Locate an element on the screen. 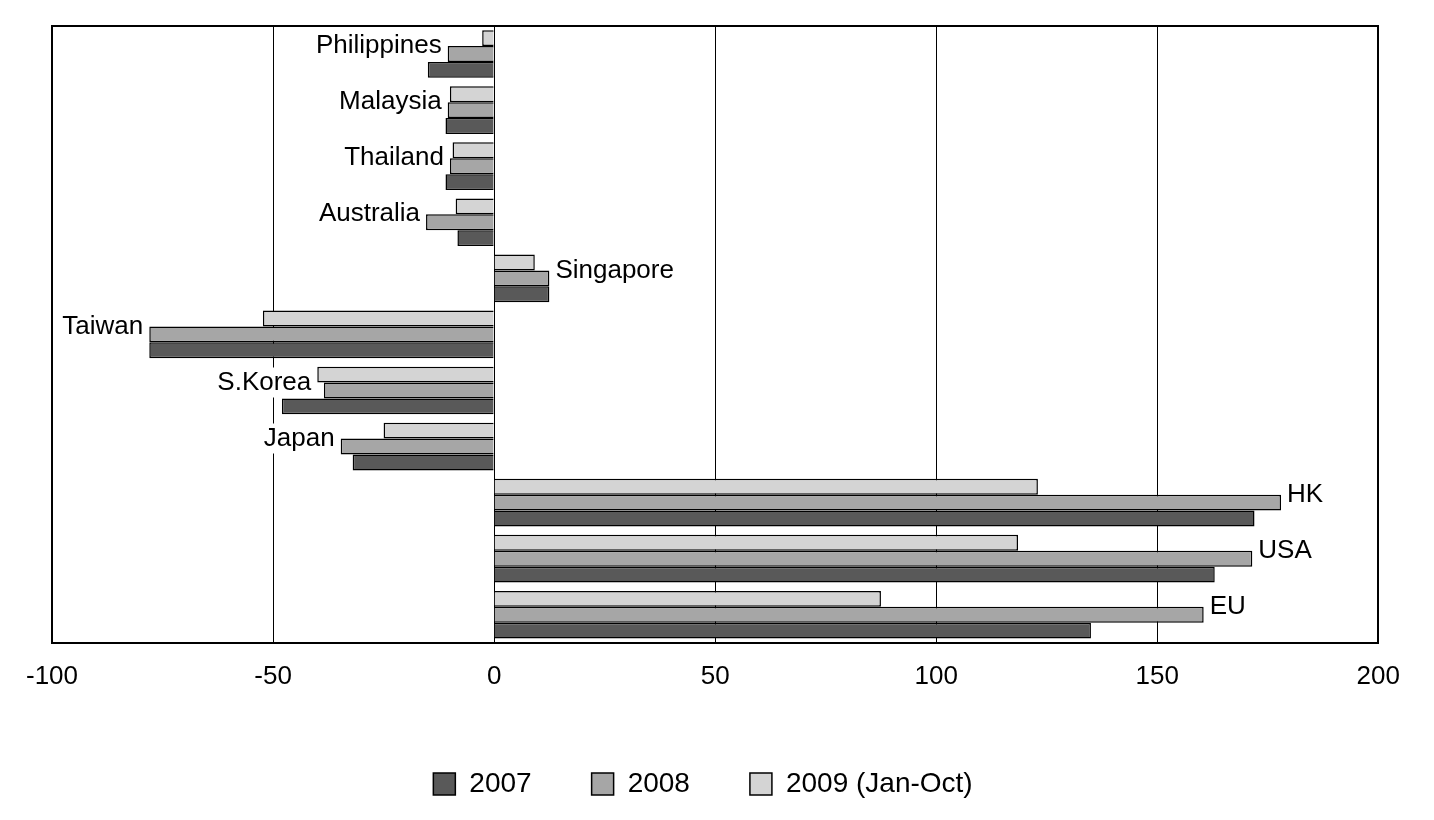 This screenshot has height=820, width=1434. legend-label: 2009 (Jan-Oct) is located at coordinates (879, 782).